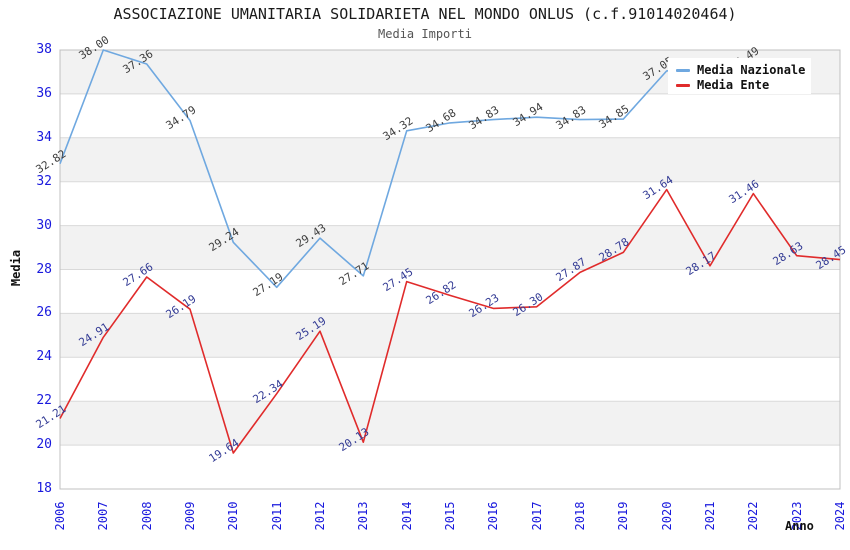 The height and width of the screenshot is (550, 850). Describe the element at coordinates (683, 85) in the screenshot. I see `ente-line-swatch-icon` at that location.